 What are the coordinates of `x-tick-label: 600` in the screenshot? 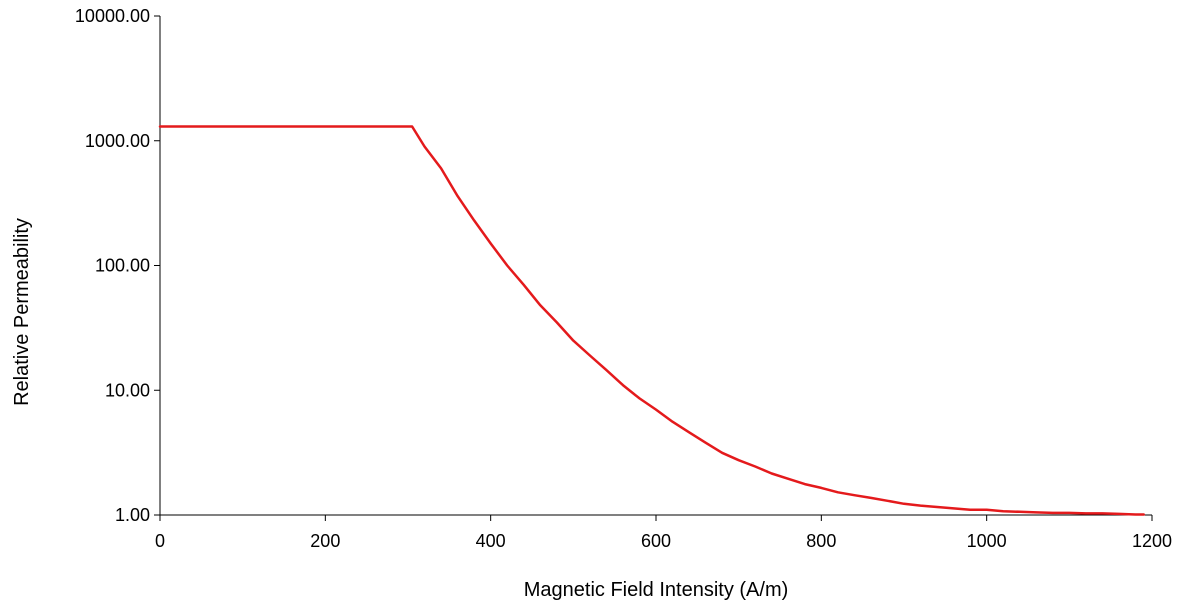 It's located at (656, 541).